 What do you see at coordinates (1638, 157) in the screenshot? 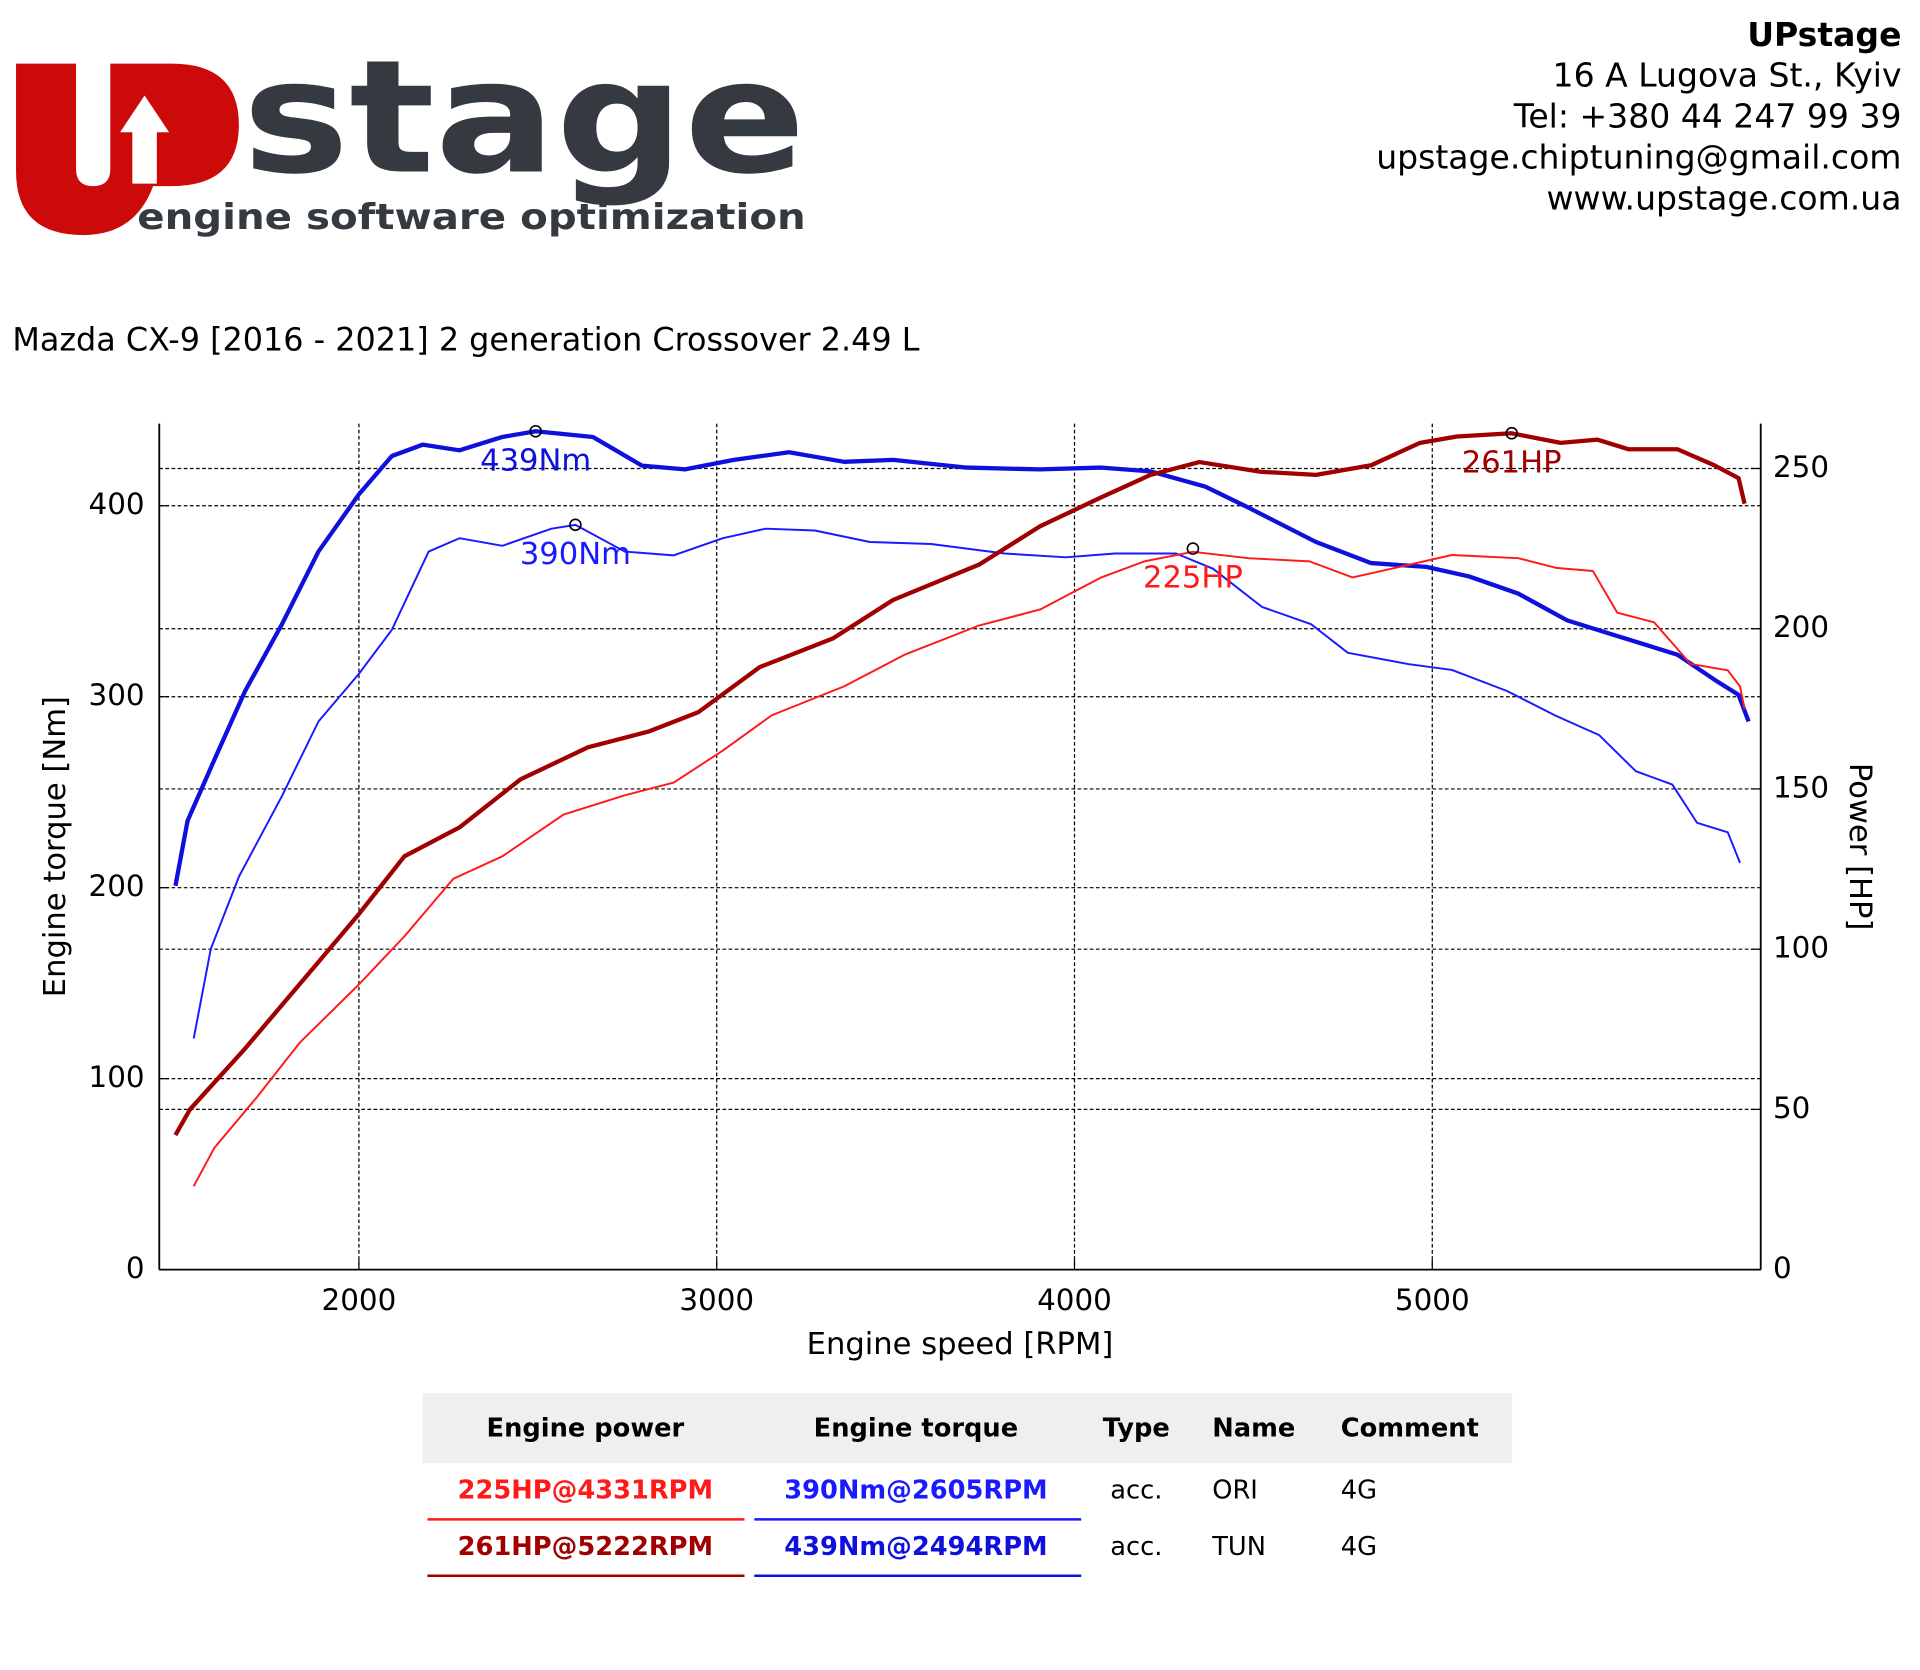
I see `company-line: upstage.chiptuning@gmail.com` at bounding box center [1638, 157].